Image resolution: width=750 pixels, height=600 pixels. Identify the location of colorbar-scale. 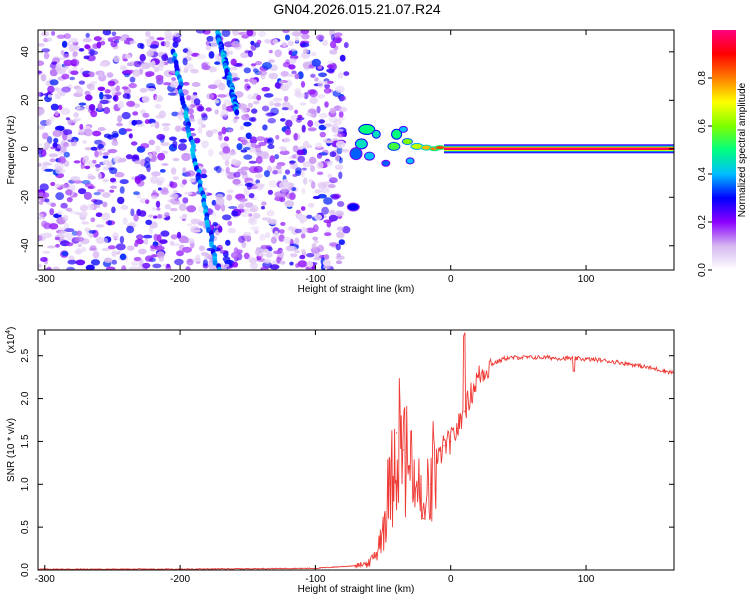
(724, 150).